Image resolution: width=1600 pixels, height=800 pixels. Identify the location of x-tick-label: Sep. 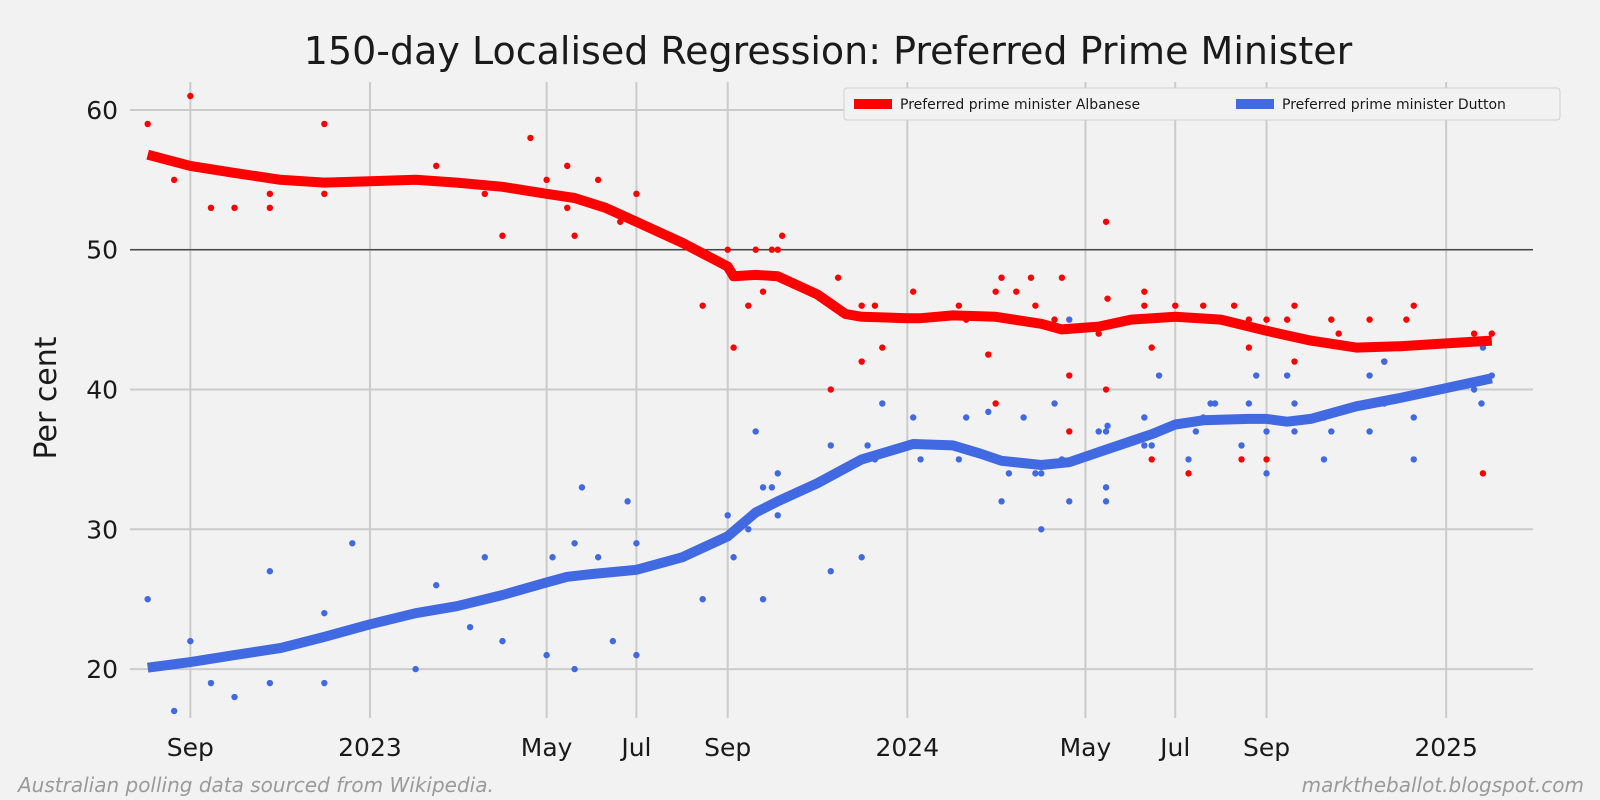
(727, 747).